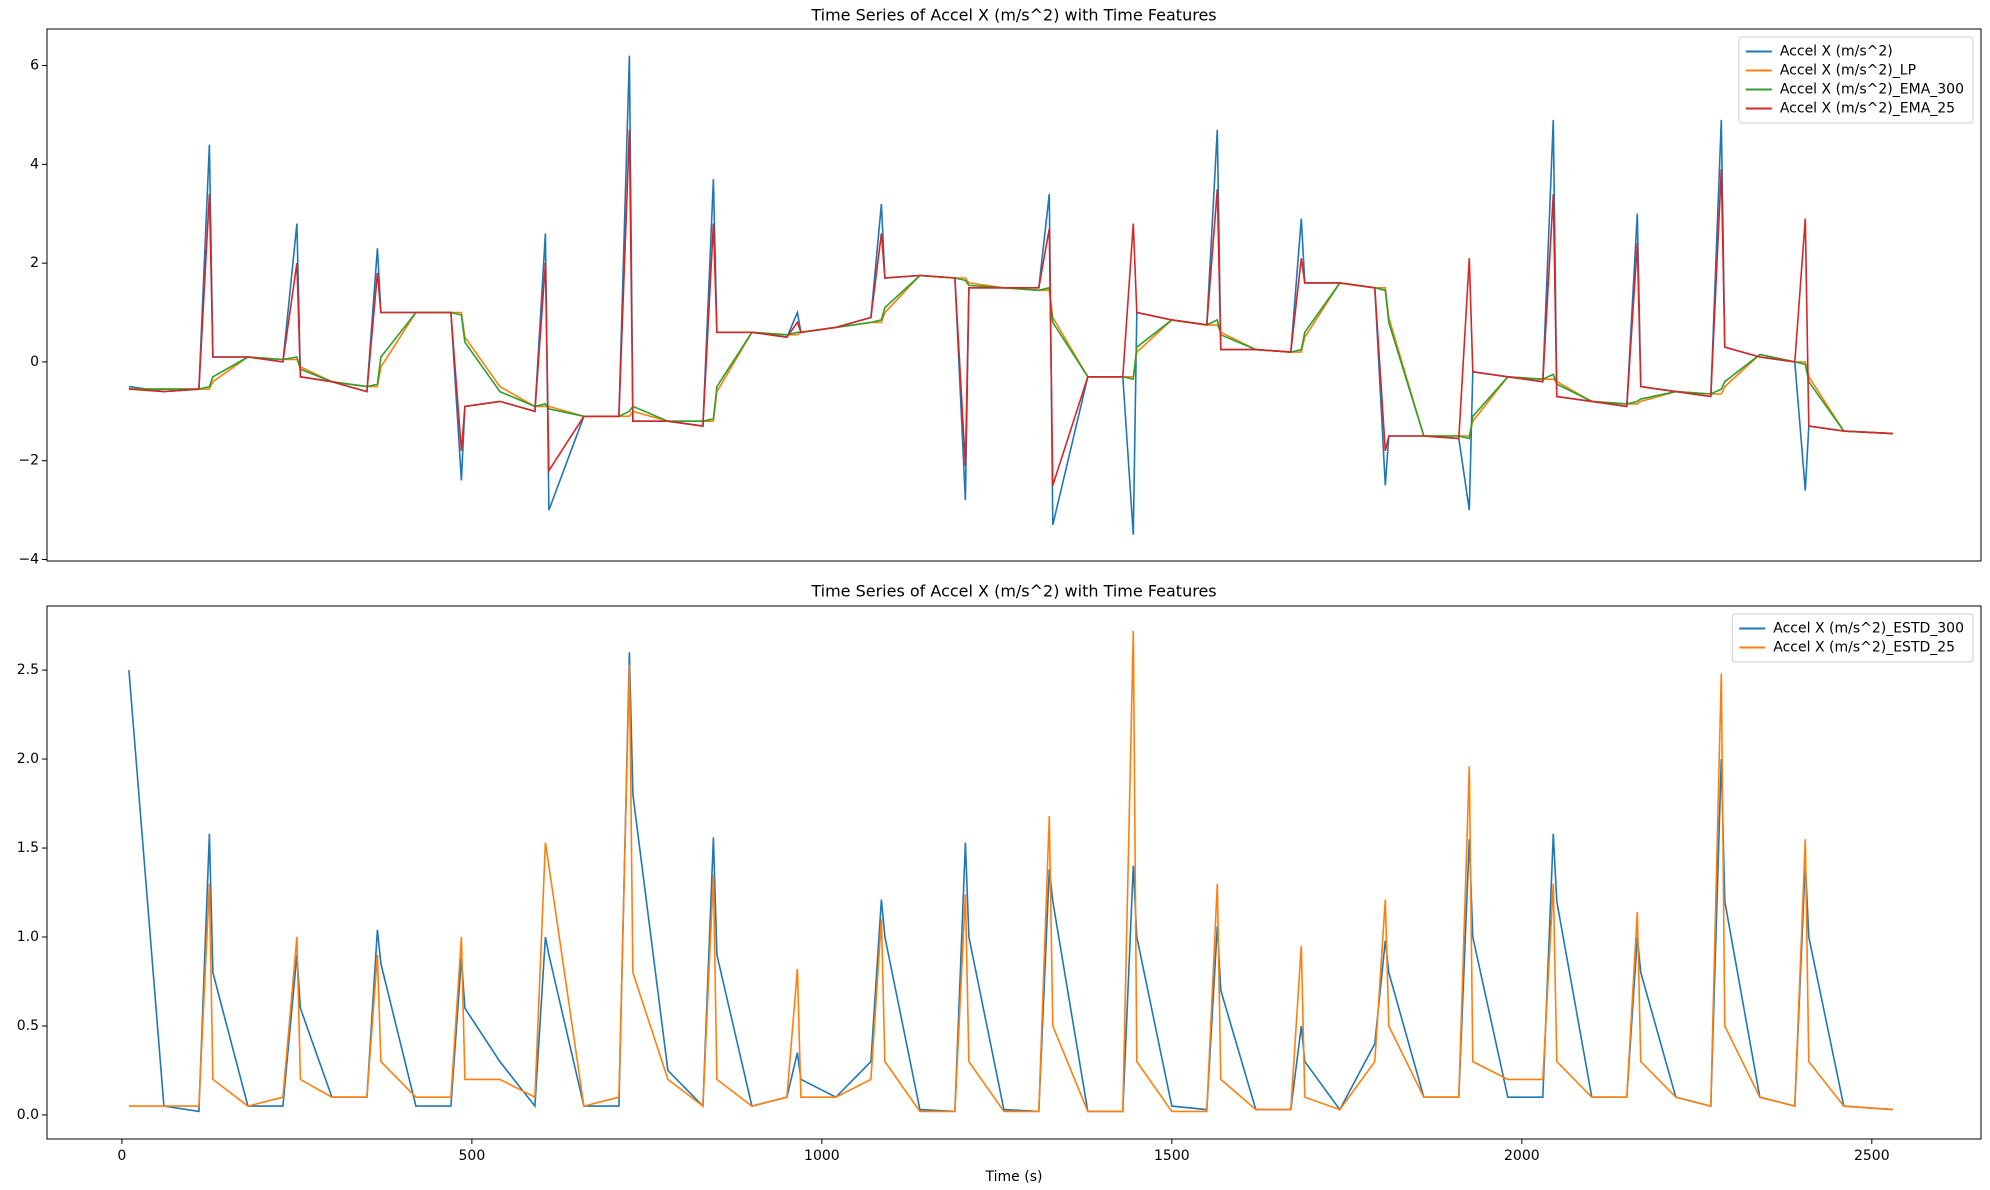 The image size is (1990, 1190). Describe the element at coordinates (1864, 648) in the screenshot. I see `legend-label: Accel X (m/s^2)_ESTD_25` at that location.